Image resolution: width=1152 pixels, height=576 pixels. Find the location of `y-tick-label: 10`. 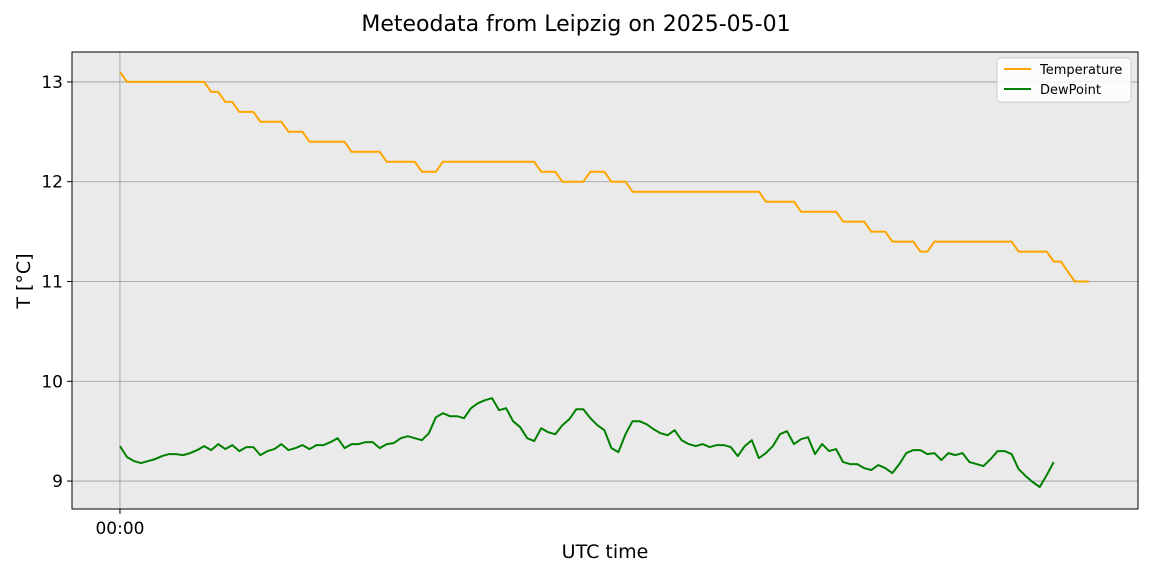

y-tick-label: 10 is located at coordinates (52, 382).